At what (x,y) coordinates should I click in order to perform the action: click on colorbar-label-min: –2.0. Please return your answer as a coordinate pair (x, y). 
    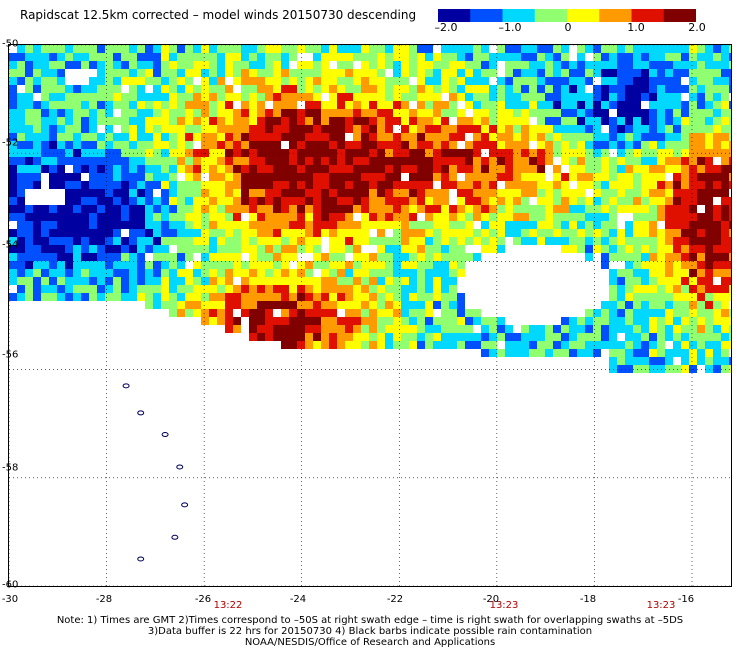
    Looking at the image, I should click on (446, 27).